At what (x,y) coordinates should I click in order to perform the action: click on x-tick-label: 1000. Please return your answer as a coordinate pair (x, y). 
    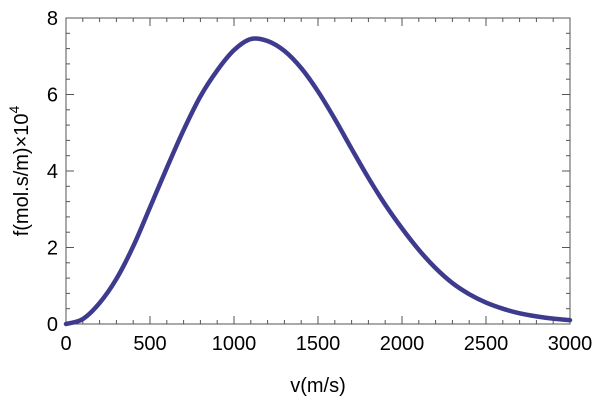
    Looking at the image, I should click on (234, 344).